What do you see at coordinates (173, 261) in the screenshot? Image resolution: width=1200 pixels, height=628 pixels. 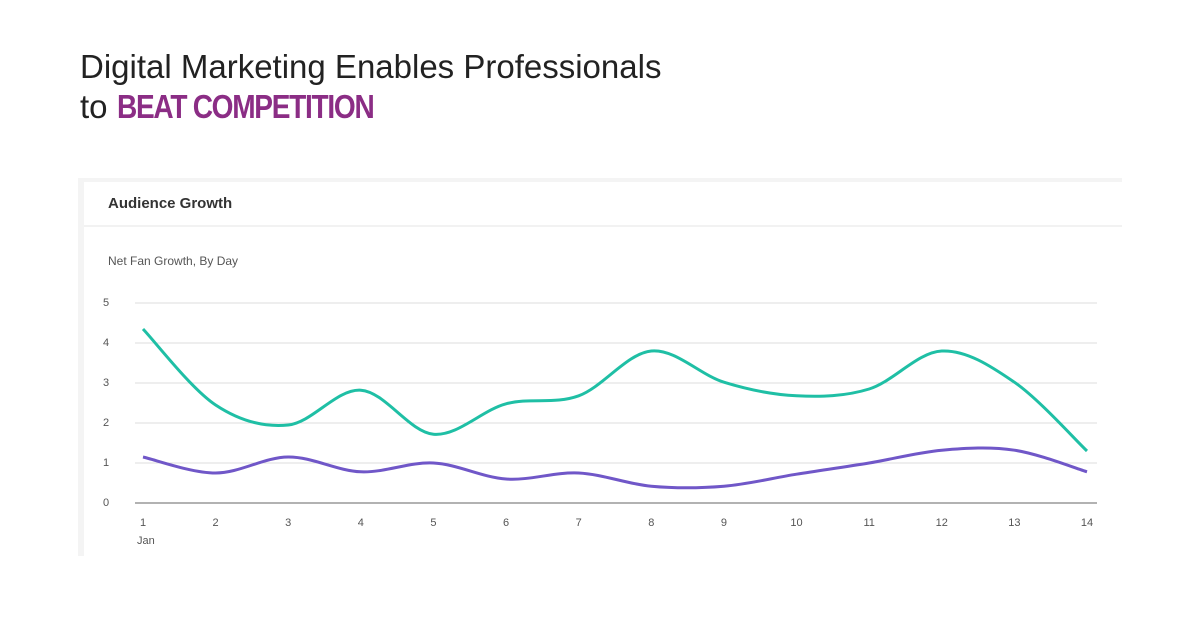 I see `chart-title: Net Fan Growth, By Day` at bounding box center [173, 261].